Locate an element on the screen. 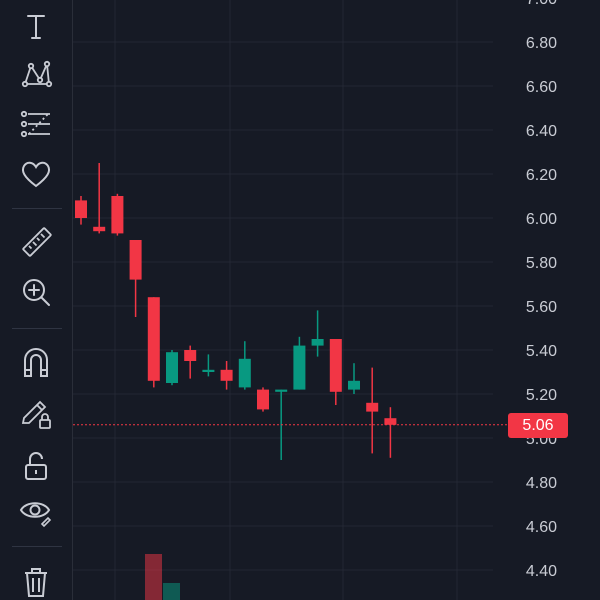 The image size is (600, 600). price-axis-label: 5.80 is located at coordinates (541, 263).